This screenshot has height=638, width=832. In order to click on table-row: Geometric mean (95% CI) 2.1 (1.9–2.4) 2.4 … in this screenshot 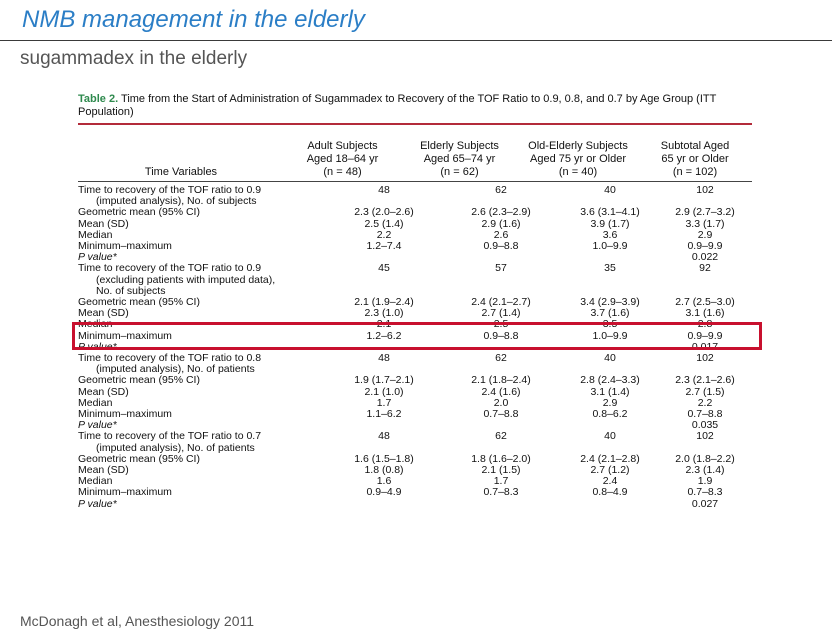, I will do `click(415, 302)`.